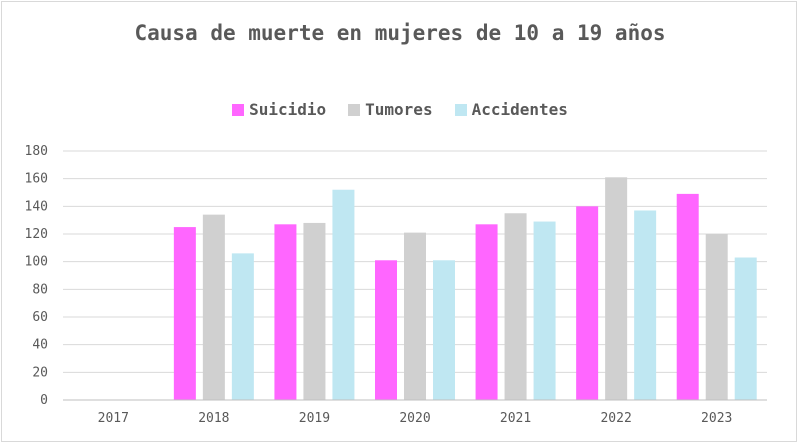  I want to click on bar-suicidio-2019, so click(285, 312).